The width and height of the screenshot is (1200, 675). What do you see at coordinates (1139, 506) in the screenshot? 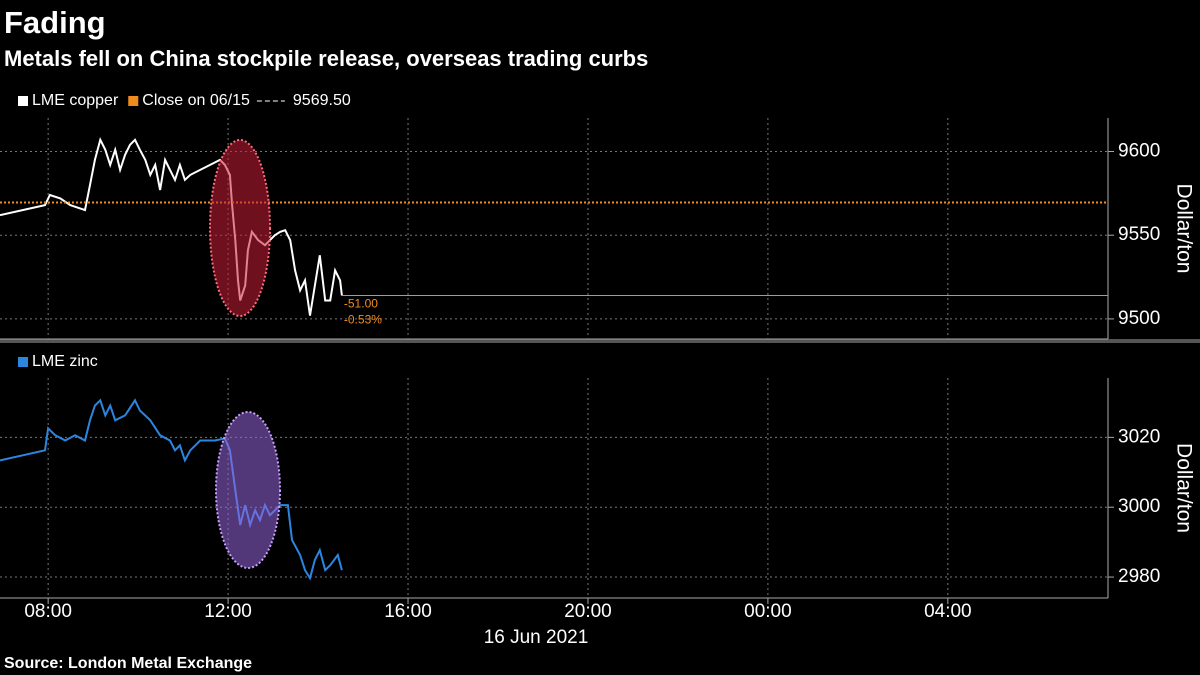
I see `y-tick-label: 3000` at bounding box center [1139, 506].